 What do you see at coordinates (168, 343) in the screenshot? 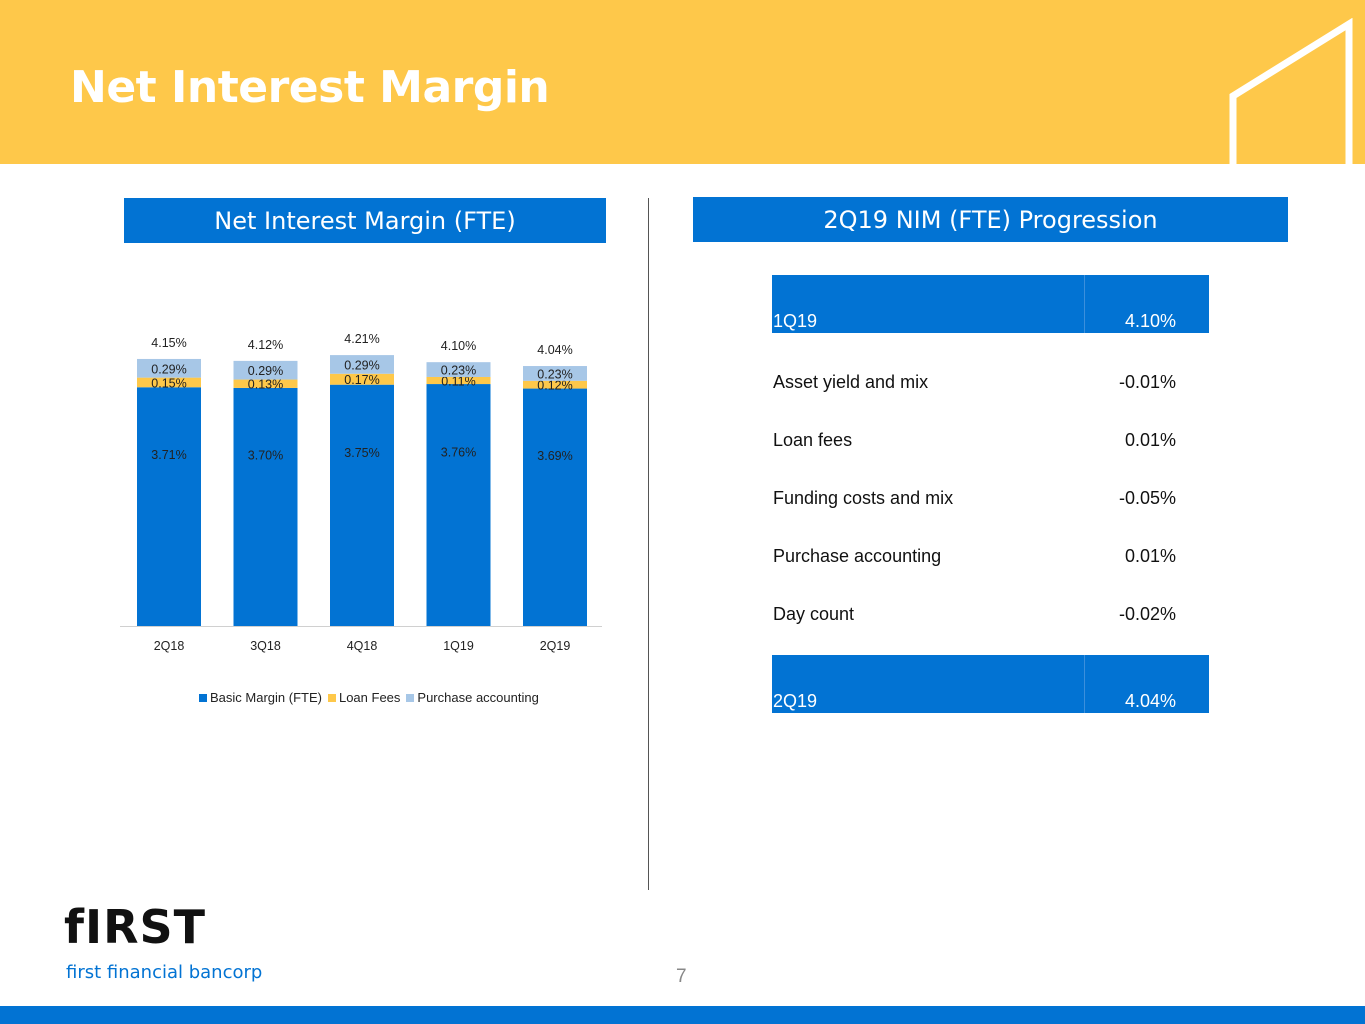
I see `total-label: 4.15%` at bounding box center [168, 343].